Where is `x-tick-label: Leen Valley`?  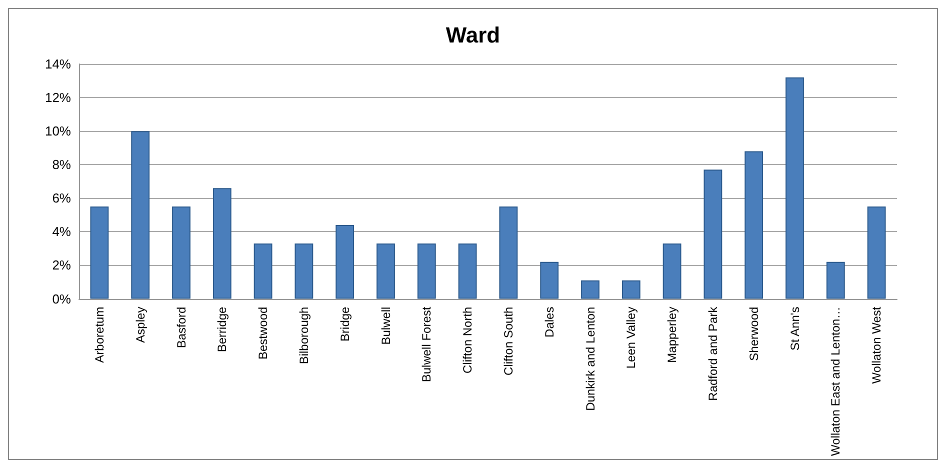
x-tick-label: Leen Valley is located at coordinates (631, 337).